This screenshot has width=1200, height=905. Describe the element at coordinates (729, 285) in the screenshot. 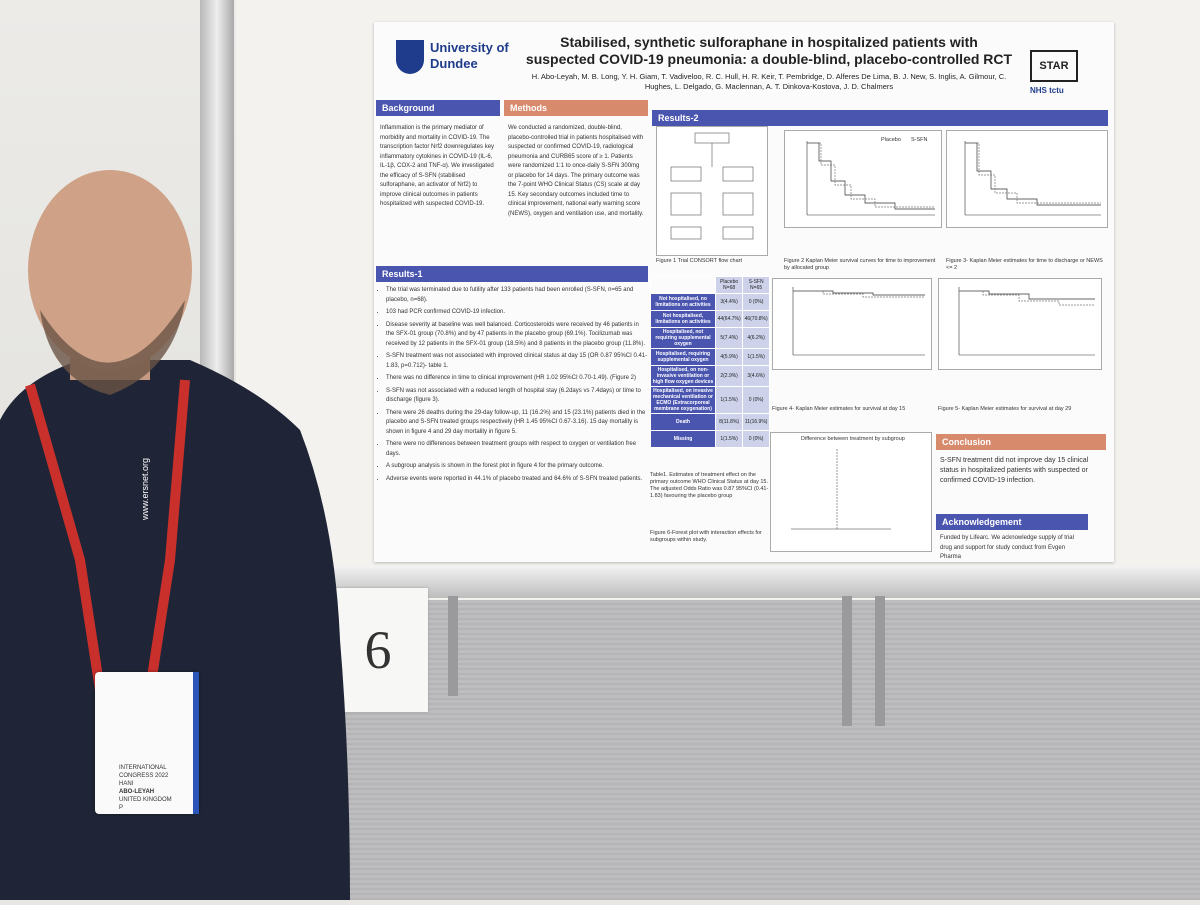

I see `col-header-placebo: Placebo N=68` at that location.